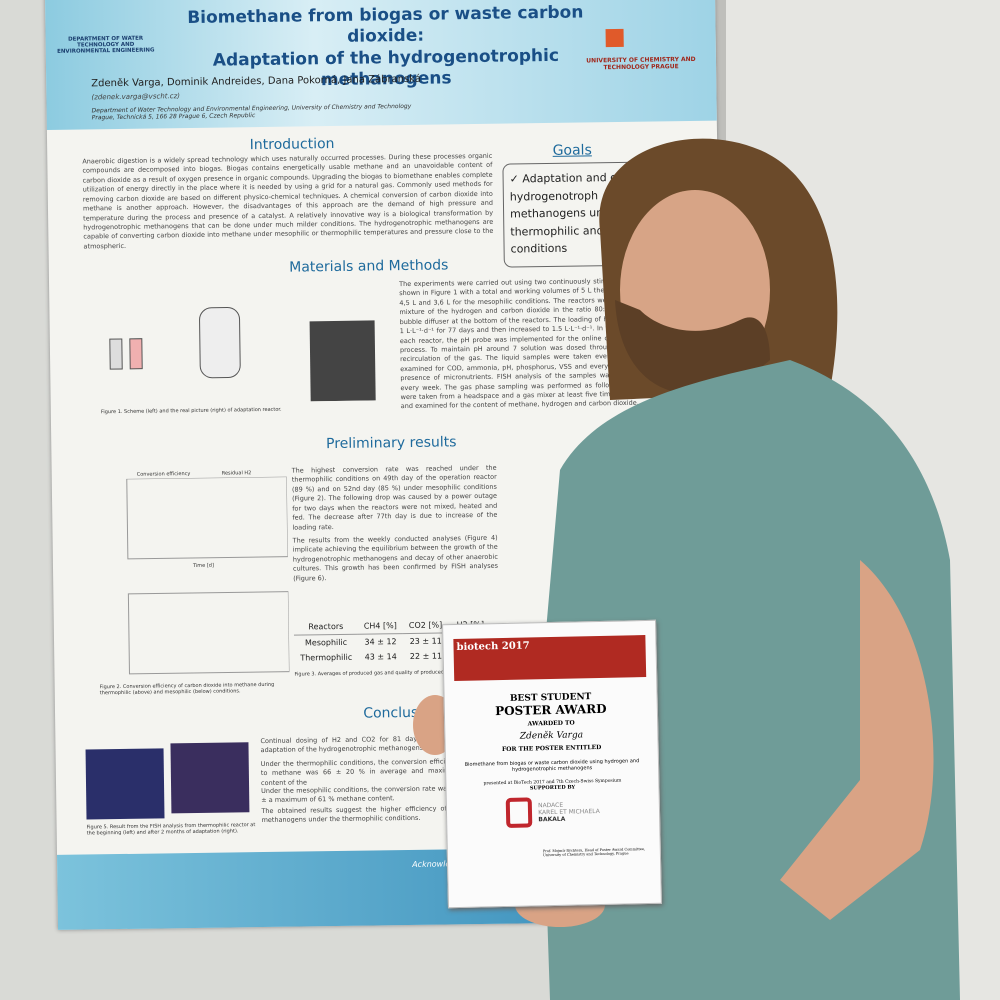 The height and width of the screenshot is (1000, 1000). Describe the element at coordinates (551, 736) in the screenshot. I see `cert-name: Zdeněk Varga` at that location.